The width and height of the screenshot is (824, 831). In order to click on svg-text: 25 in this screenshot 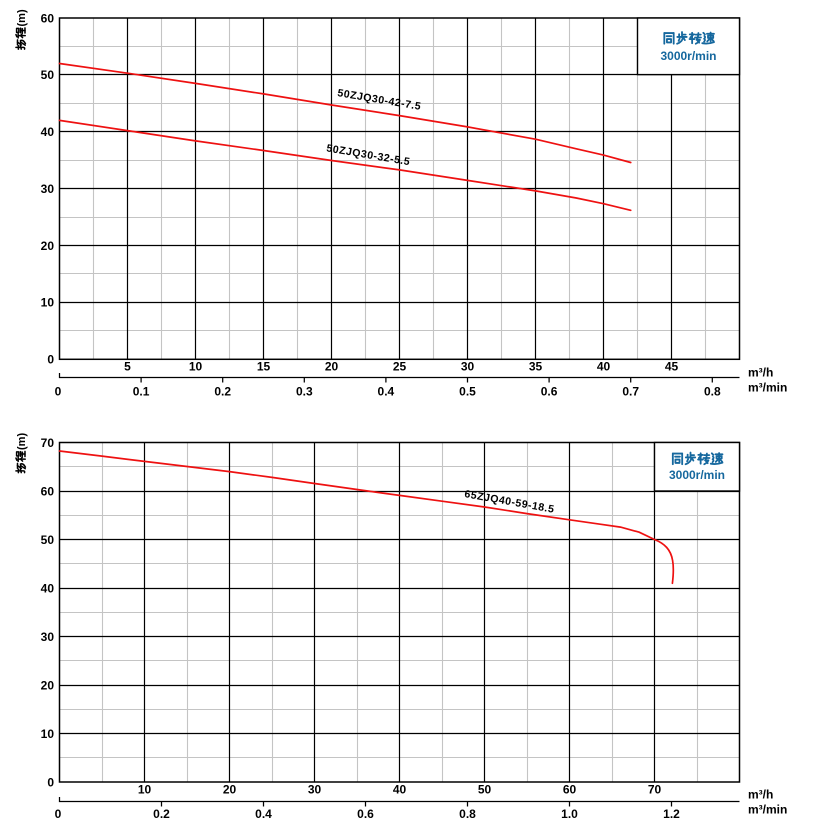, I will do `click(400, 366)`.